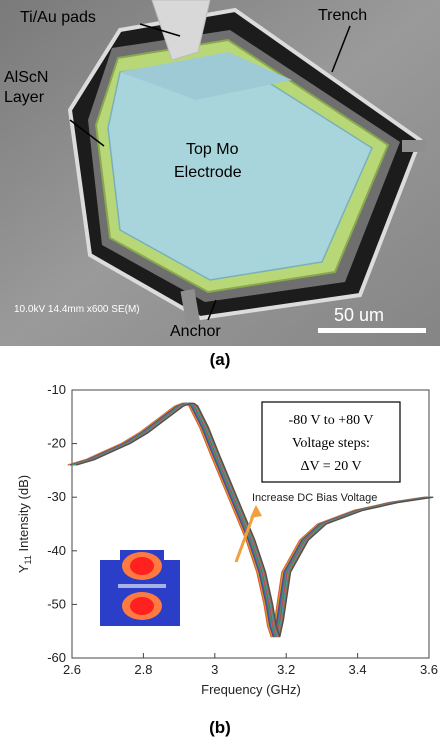 The height and width of the screenshot is (744, 440). What do you see at coordinates (342, 15) in the screenshot?
I see `label-trench: Trench` at bounding box center [342, 15].